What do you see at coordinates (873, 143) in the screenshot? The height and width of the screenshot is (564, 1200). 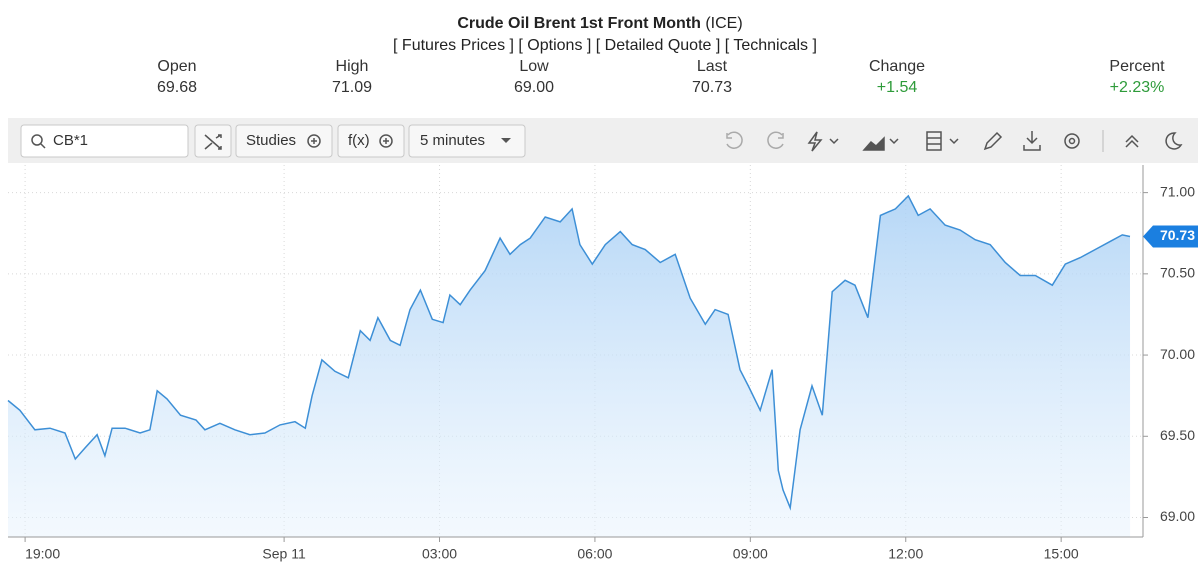 I see `chart-type-icon` at bounding box center [873, 143].